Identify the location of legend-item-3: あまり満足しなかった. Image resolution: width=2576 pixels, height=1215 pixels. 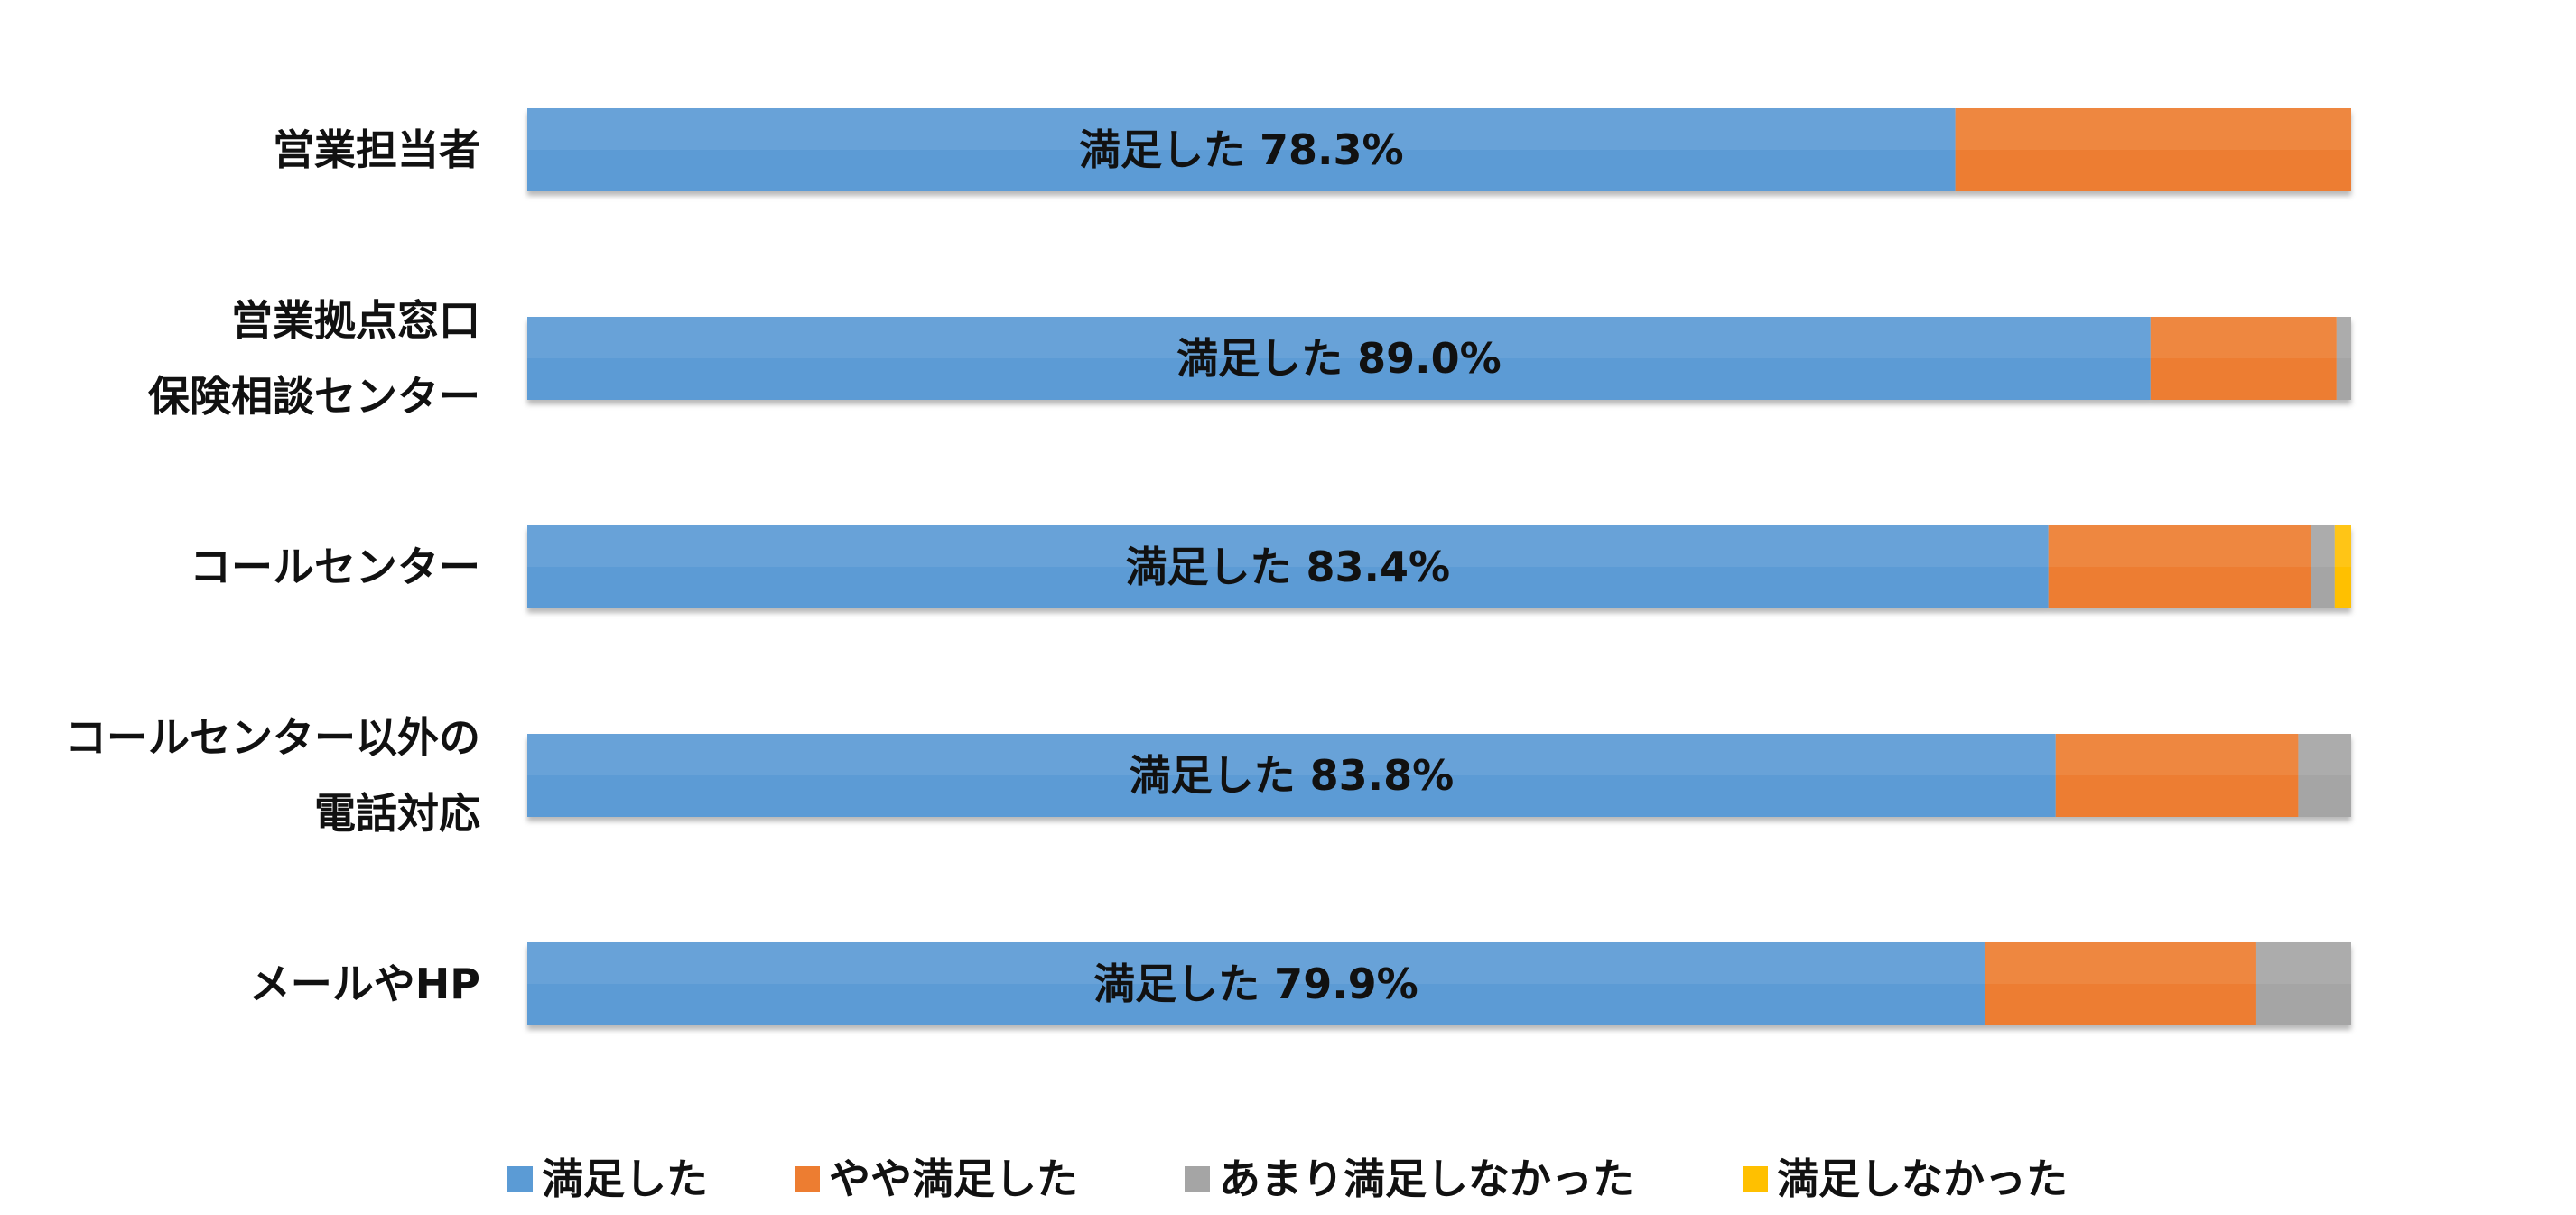
(1409, 1179).